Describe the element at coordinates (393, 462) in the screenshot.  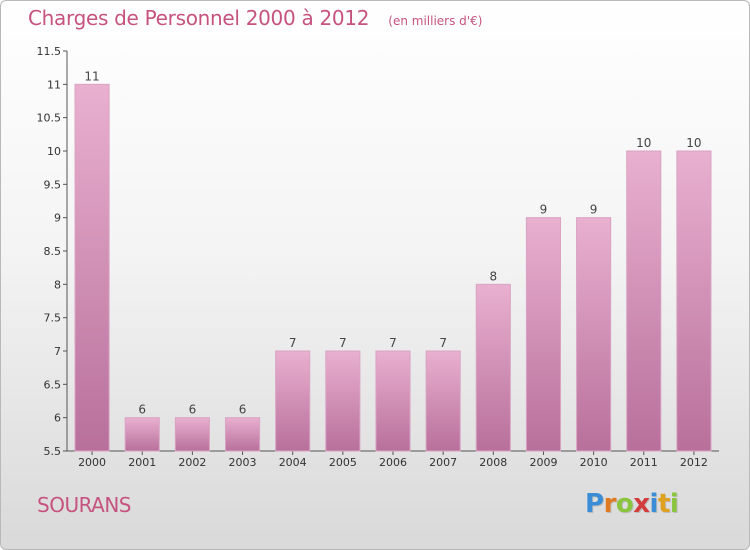
I see `x-tick-label: 2006` at that location.